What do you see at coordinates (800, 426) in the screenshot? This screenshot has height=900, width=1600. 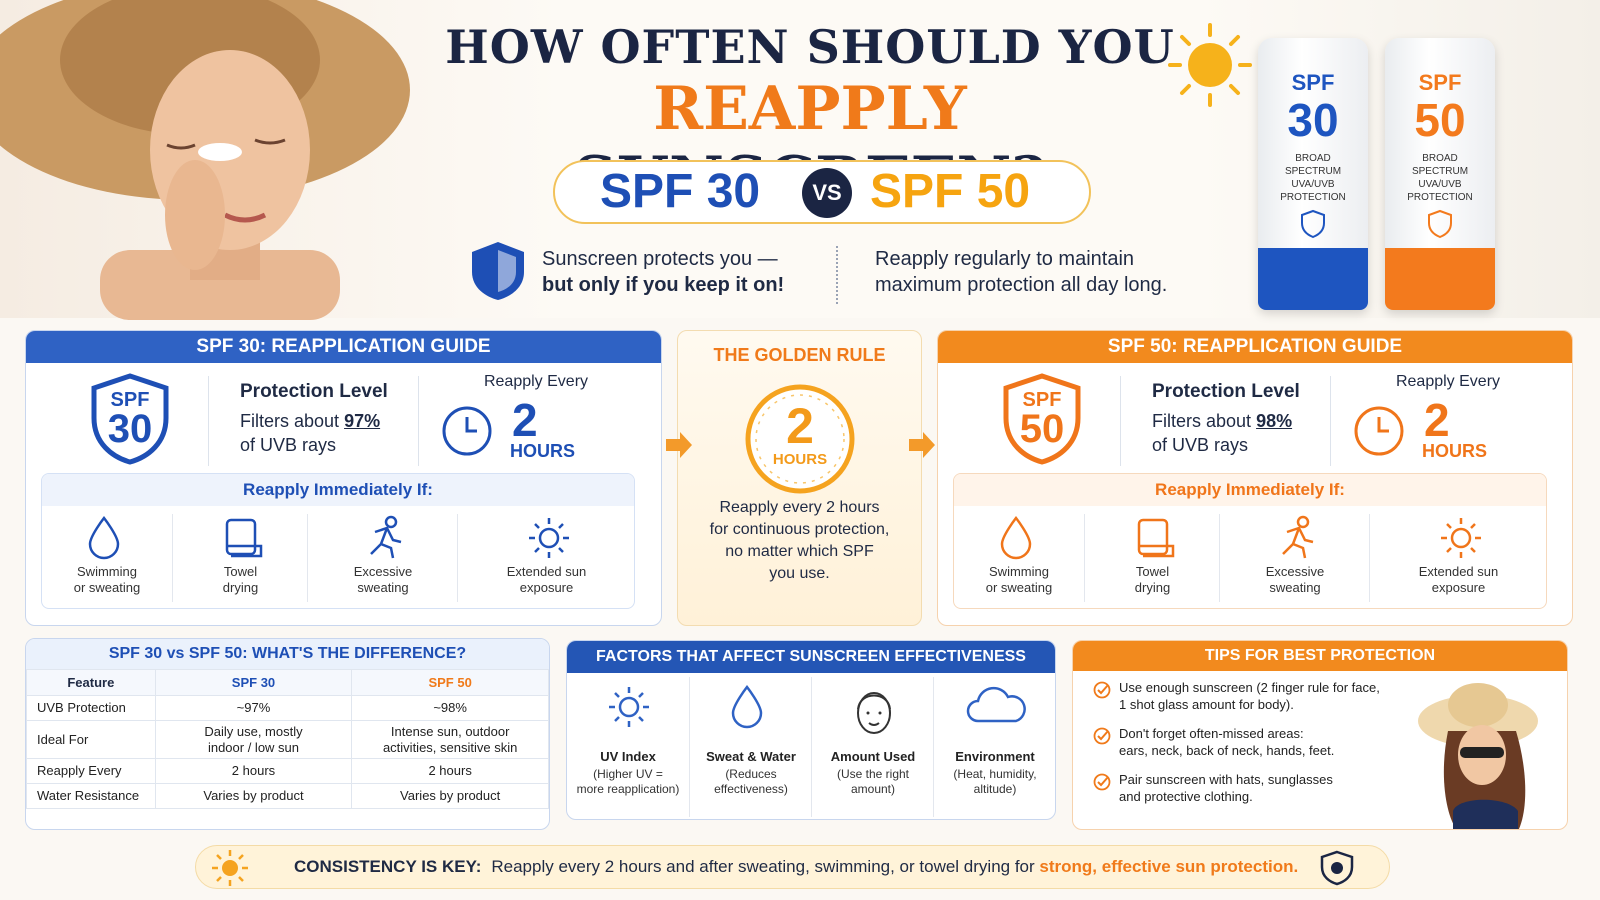 I see `golden-number: 2` at bounding box center [800, 426].